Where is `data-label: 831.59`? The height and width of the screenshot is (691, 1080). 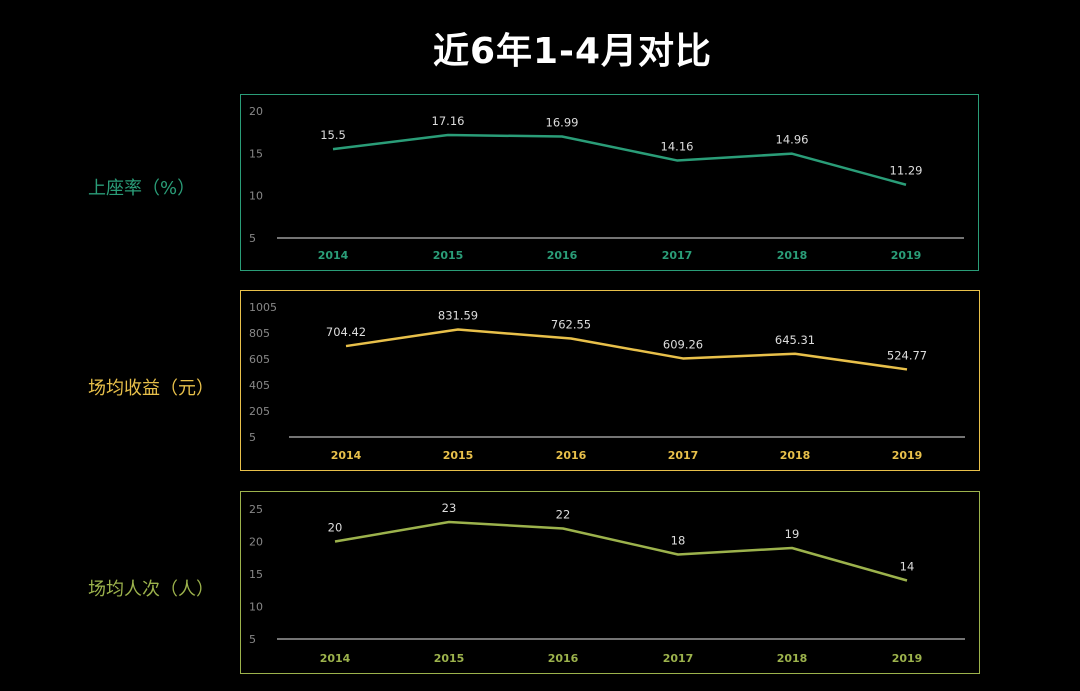 data-label: 831.59 is located at coordinates (458, 316).